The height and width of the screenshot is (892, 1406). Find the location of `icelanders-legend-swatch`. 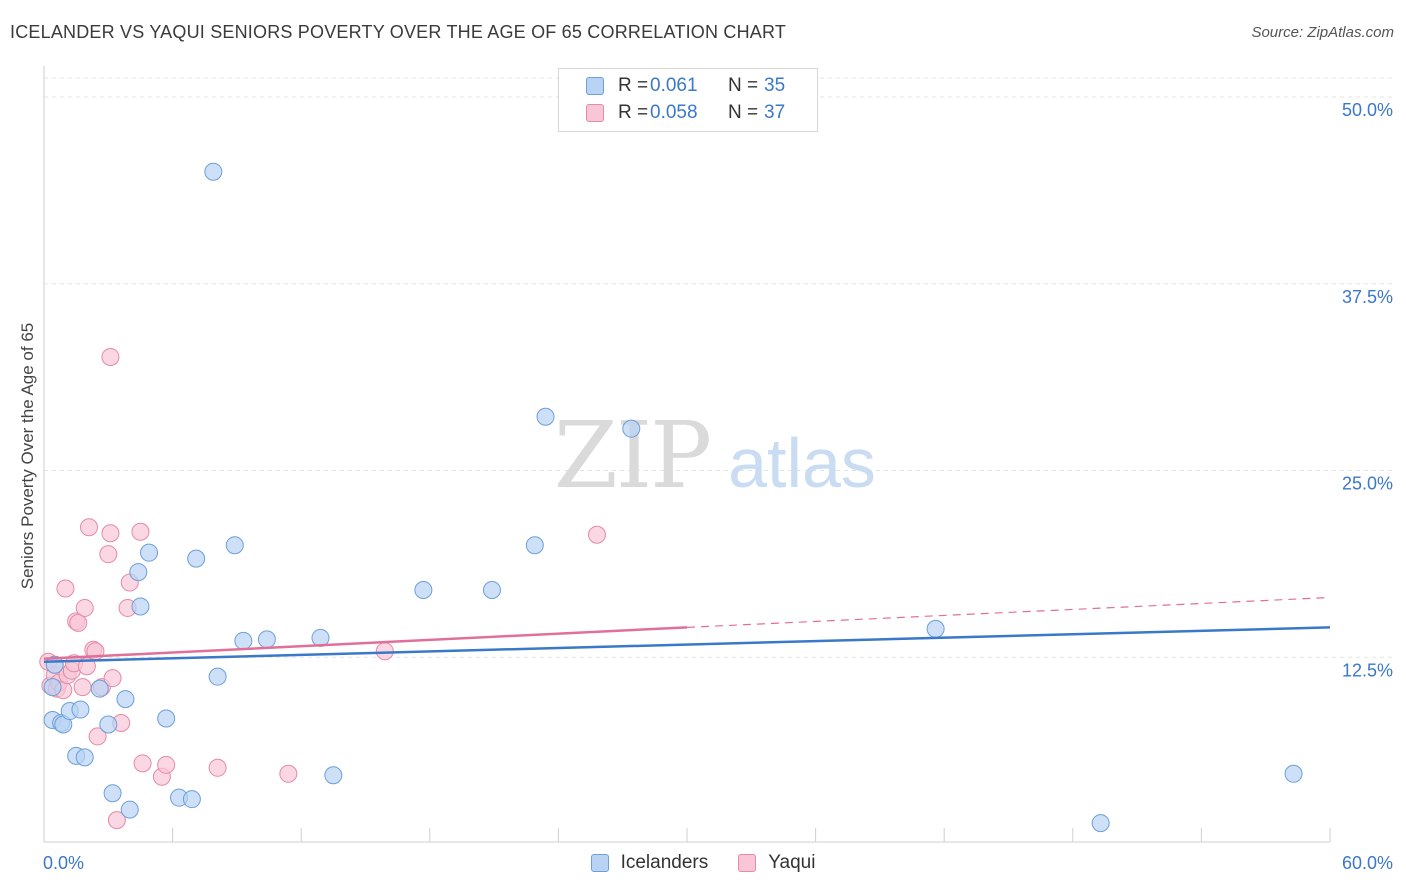

icelanders-legend-swatch is located at coordinates (599, 863).